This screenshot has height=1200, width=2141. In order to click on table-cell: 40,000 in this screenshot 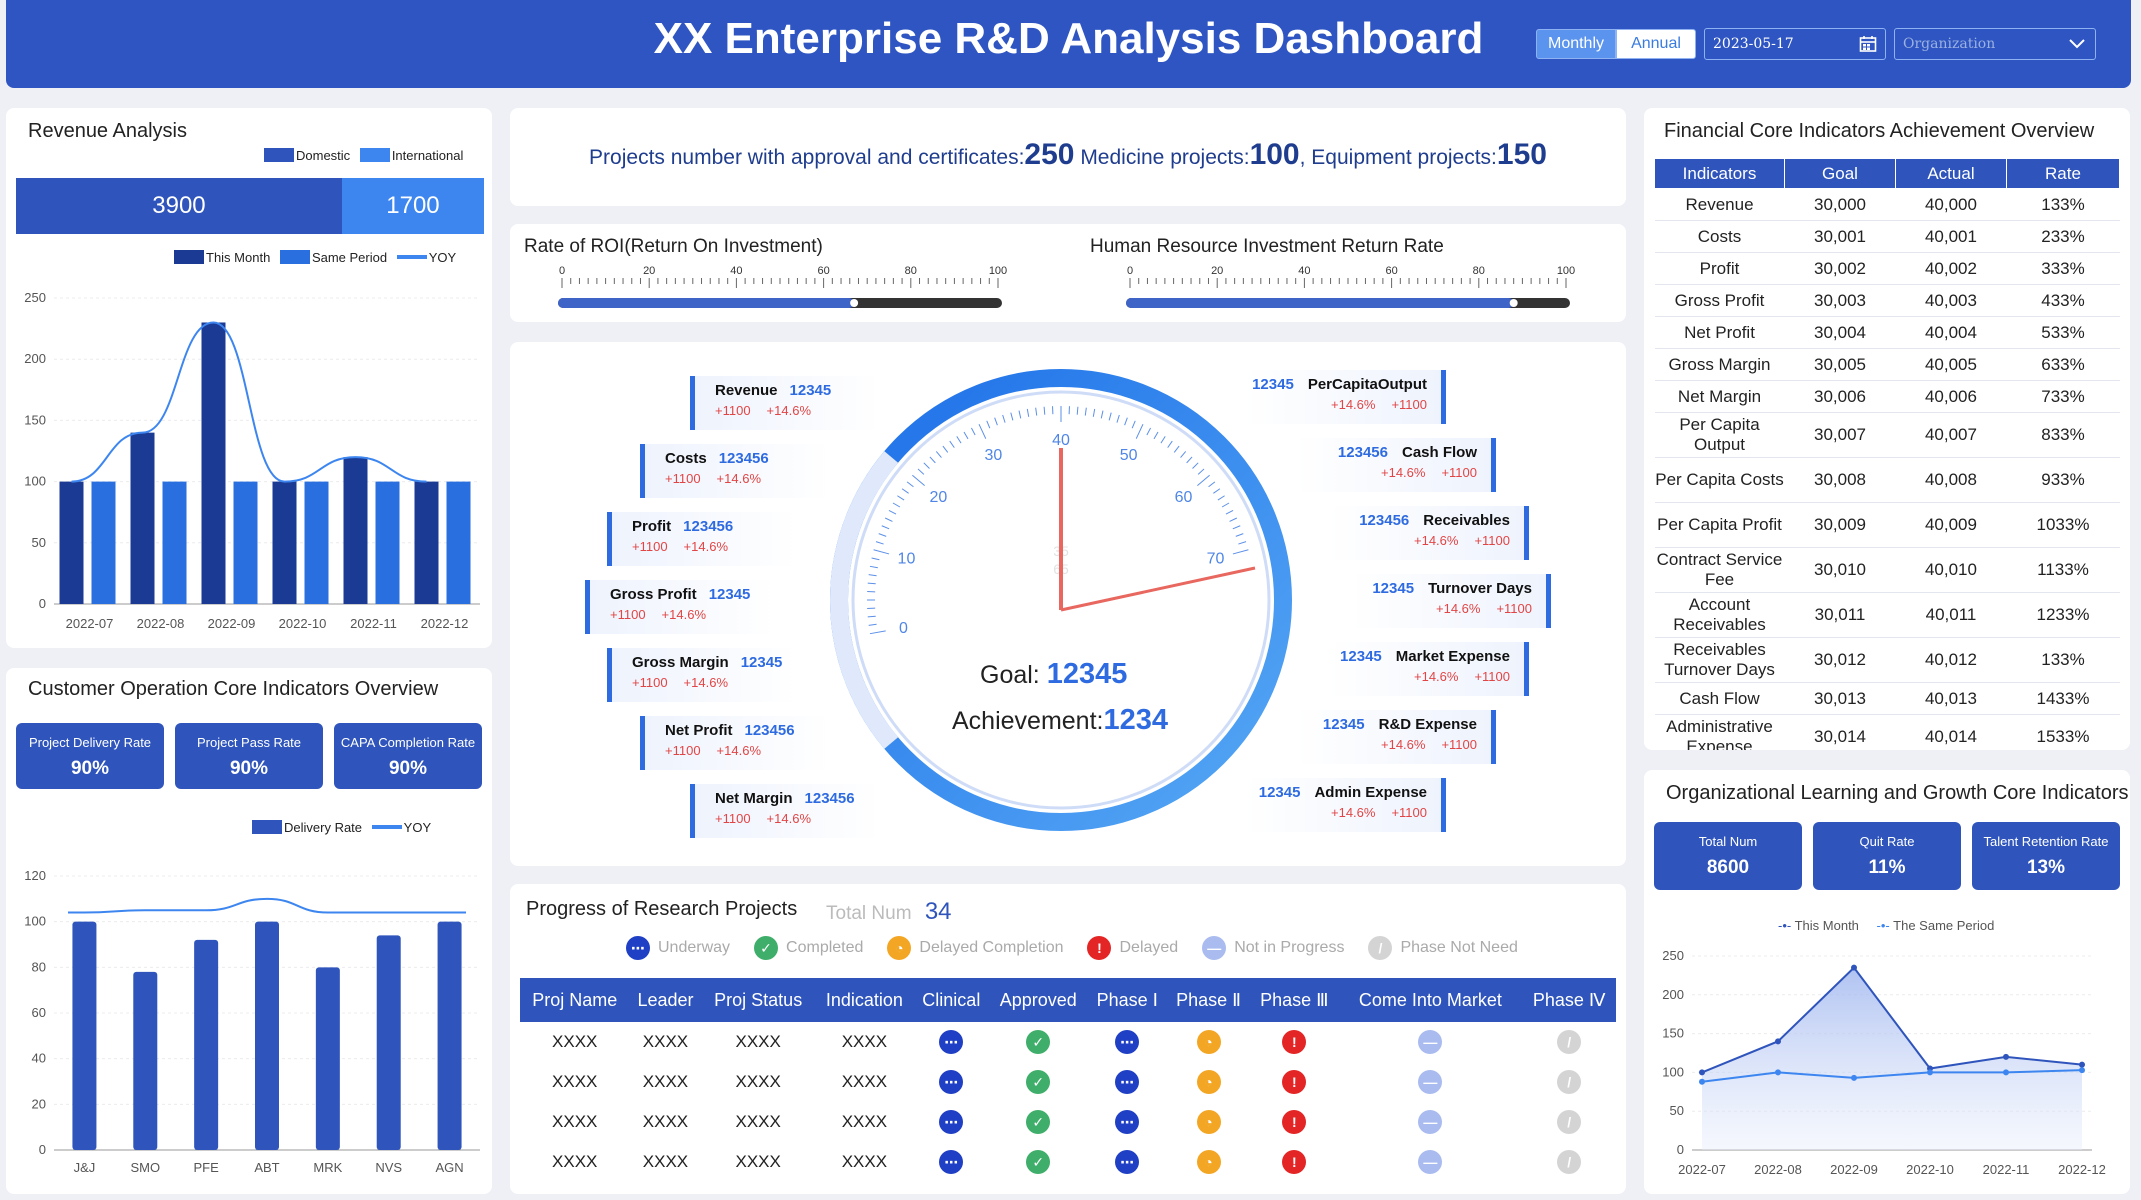, I will do `click(1951, 204)`.